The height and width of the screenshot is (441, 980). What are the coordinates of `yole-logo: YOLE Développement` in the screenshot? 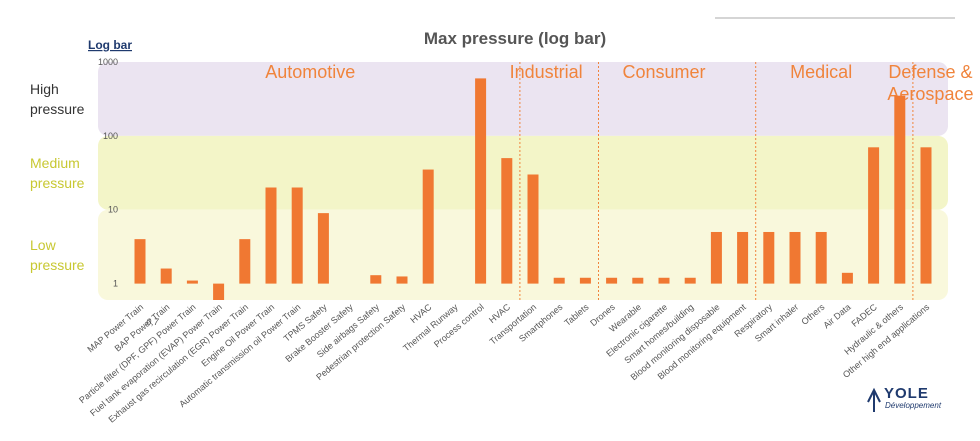 It's located at (904, 398).